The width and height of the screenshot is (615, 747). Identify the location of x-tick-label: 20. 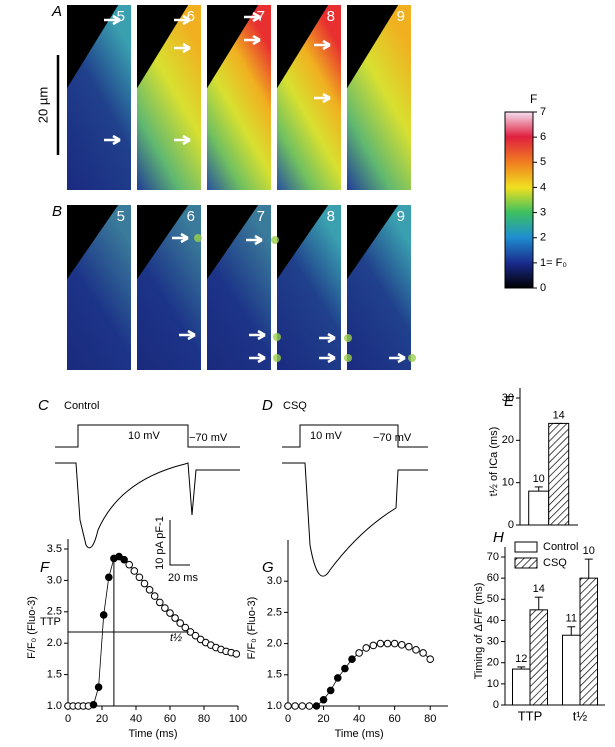
(323, 719).